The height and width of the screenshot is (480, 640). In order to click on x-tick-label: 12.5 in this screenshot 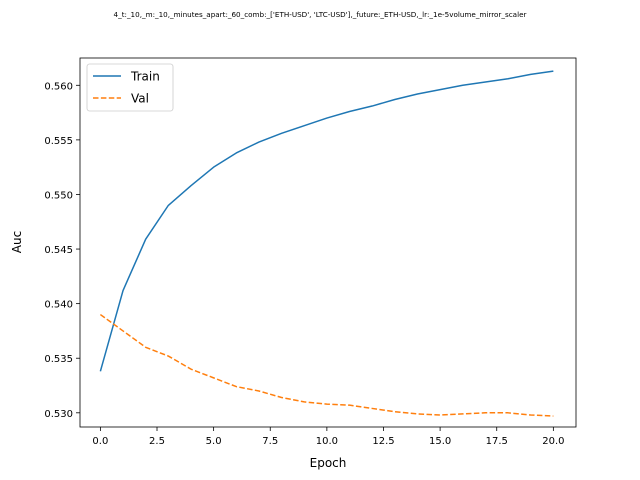, I will do `click(383, 441)`.